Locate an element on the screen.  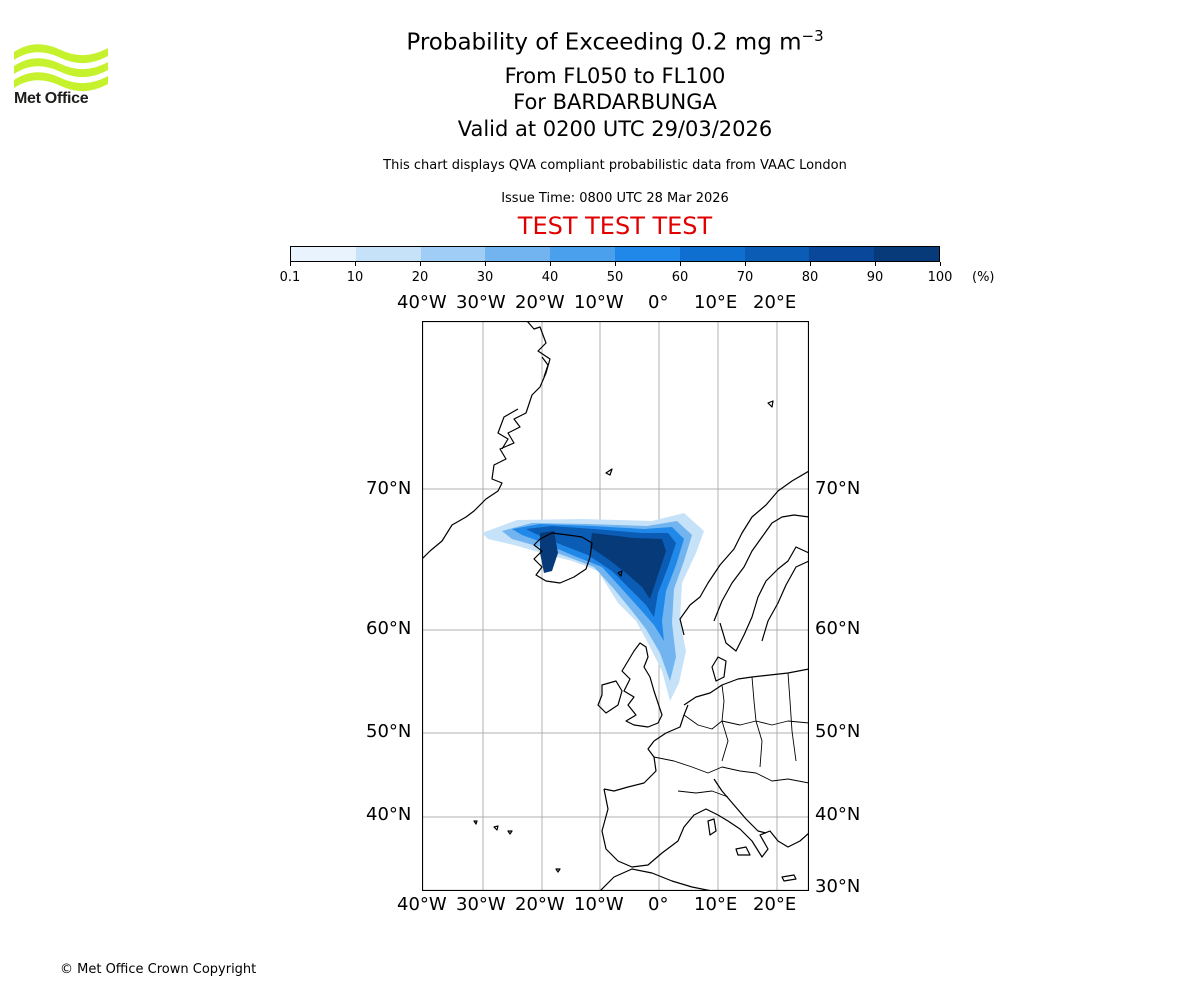
lat-label-left: 60°N is located at coordinates (389, 628).